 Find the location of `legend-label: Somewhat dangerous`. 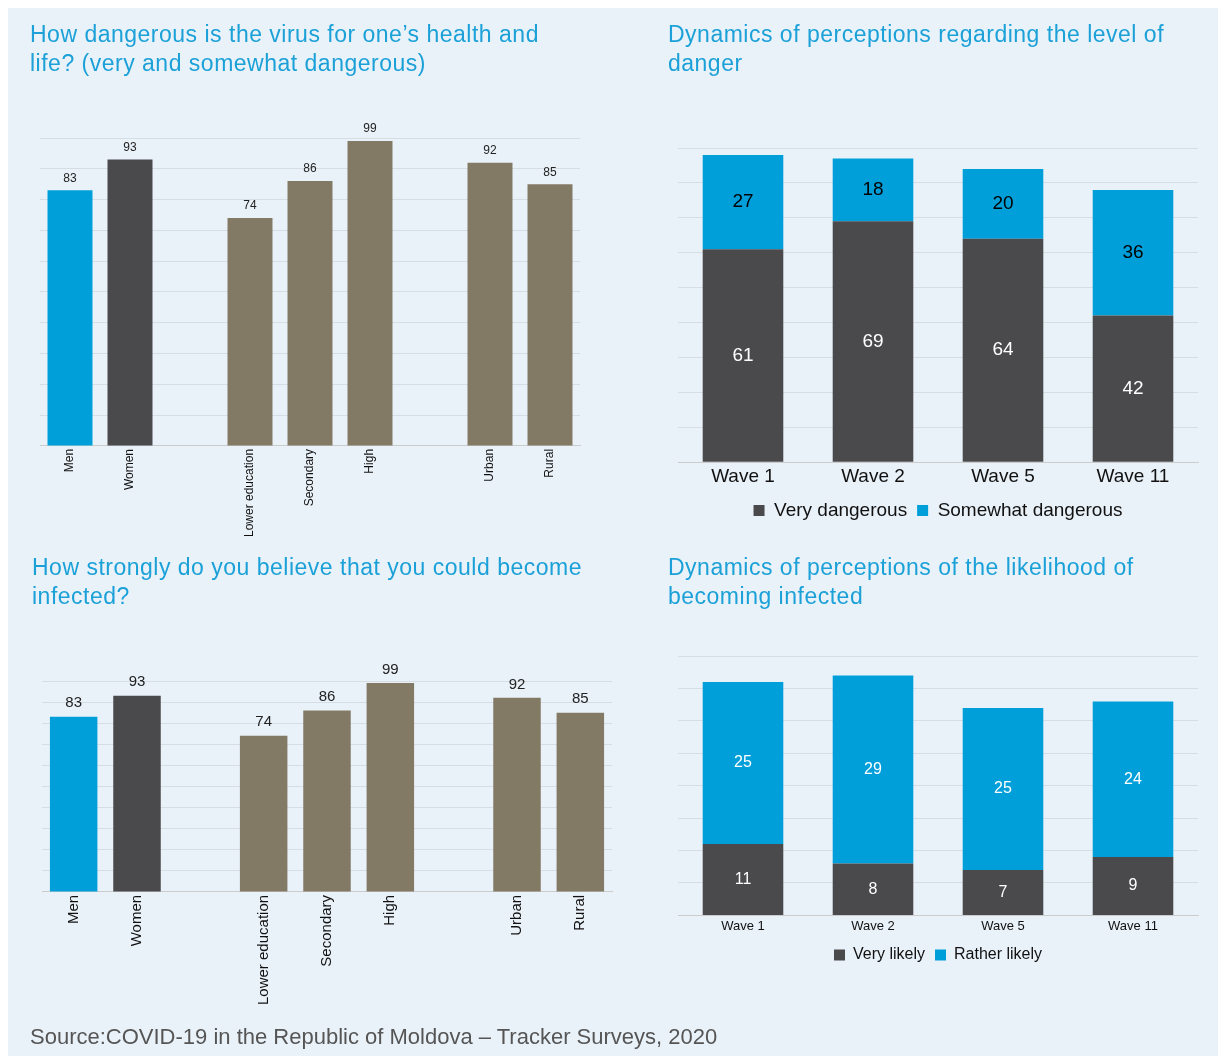

legend-label: Somewhat dangerous is located at coordinates (1030, 509).